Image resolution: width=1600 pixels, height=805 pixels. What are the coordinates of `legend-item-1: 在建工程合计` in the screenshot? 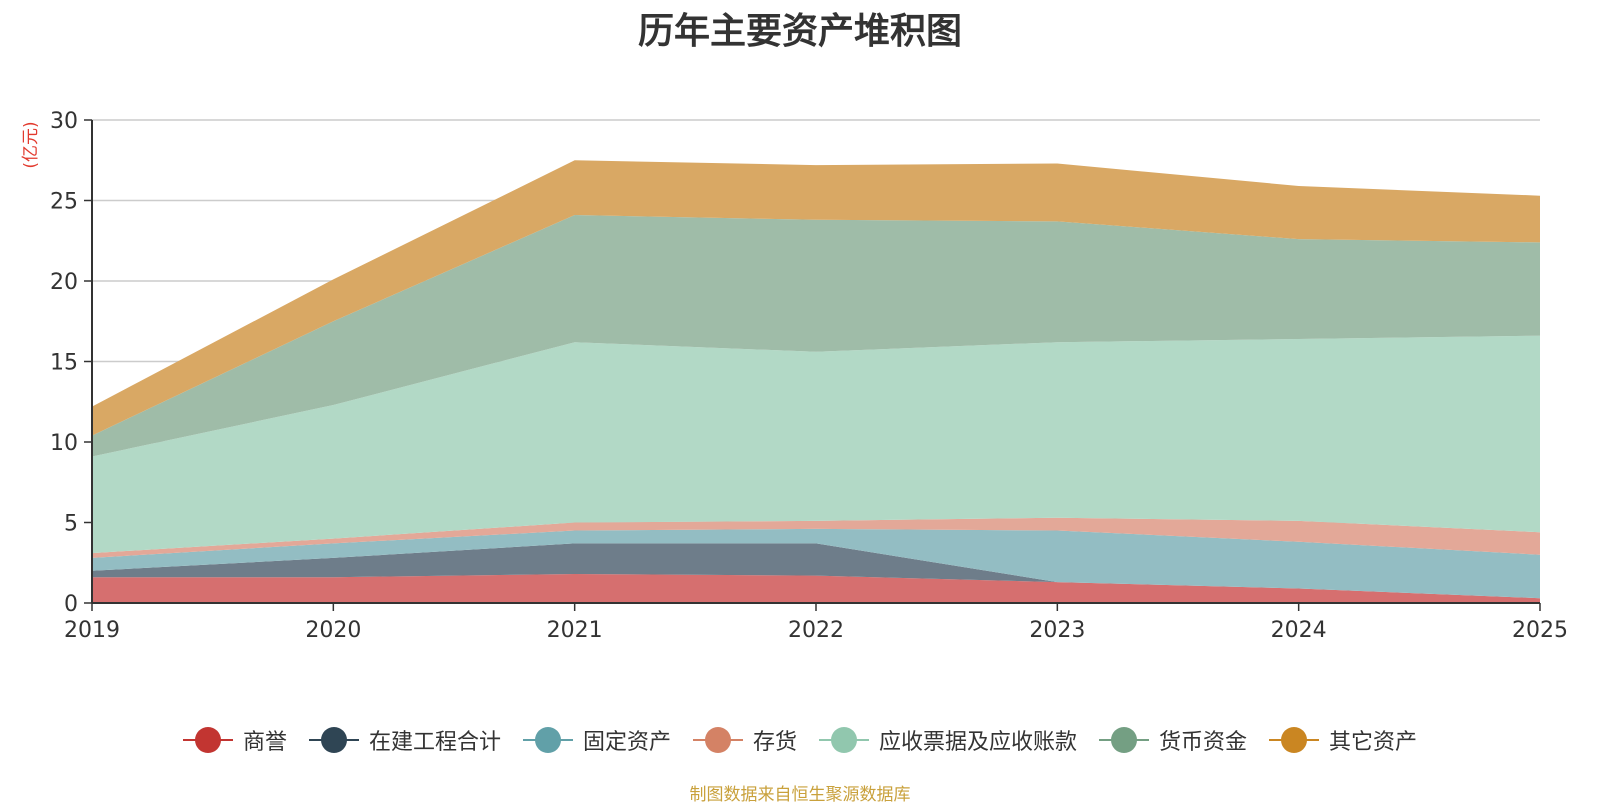 It's located at (404, 740).